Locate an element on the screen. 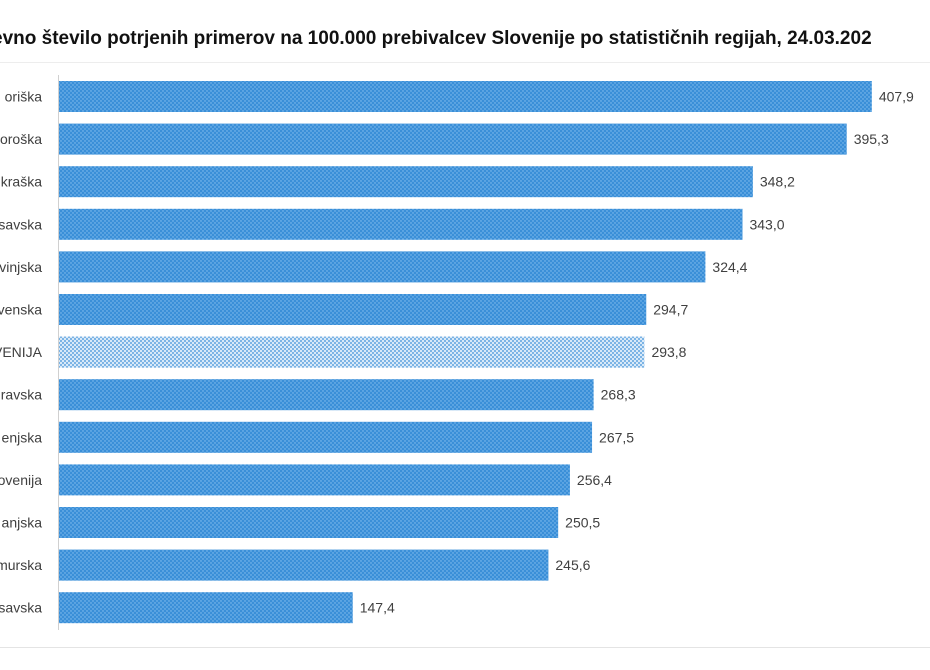  value-label-4: 343,0 is located at coordinates (766, 224).